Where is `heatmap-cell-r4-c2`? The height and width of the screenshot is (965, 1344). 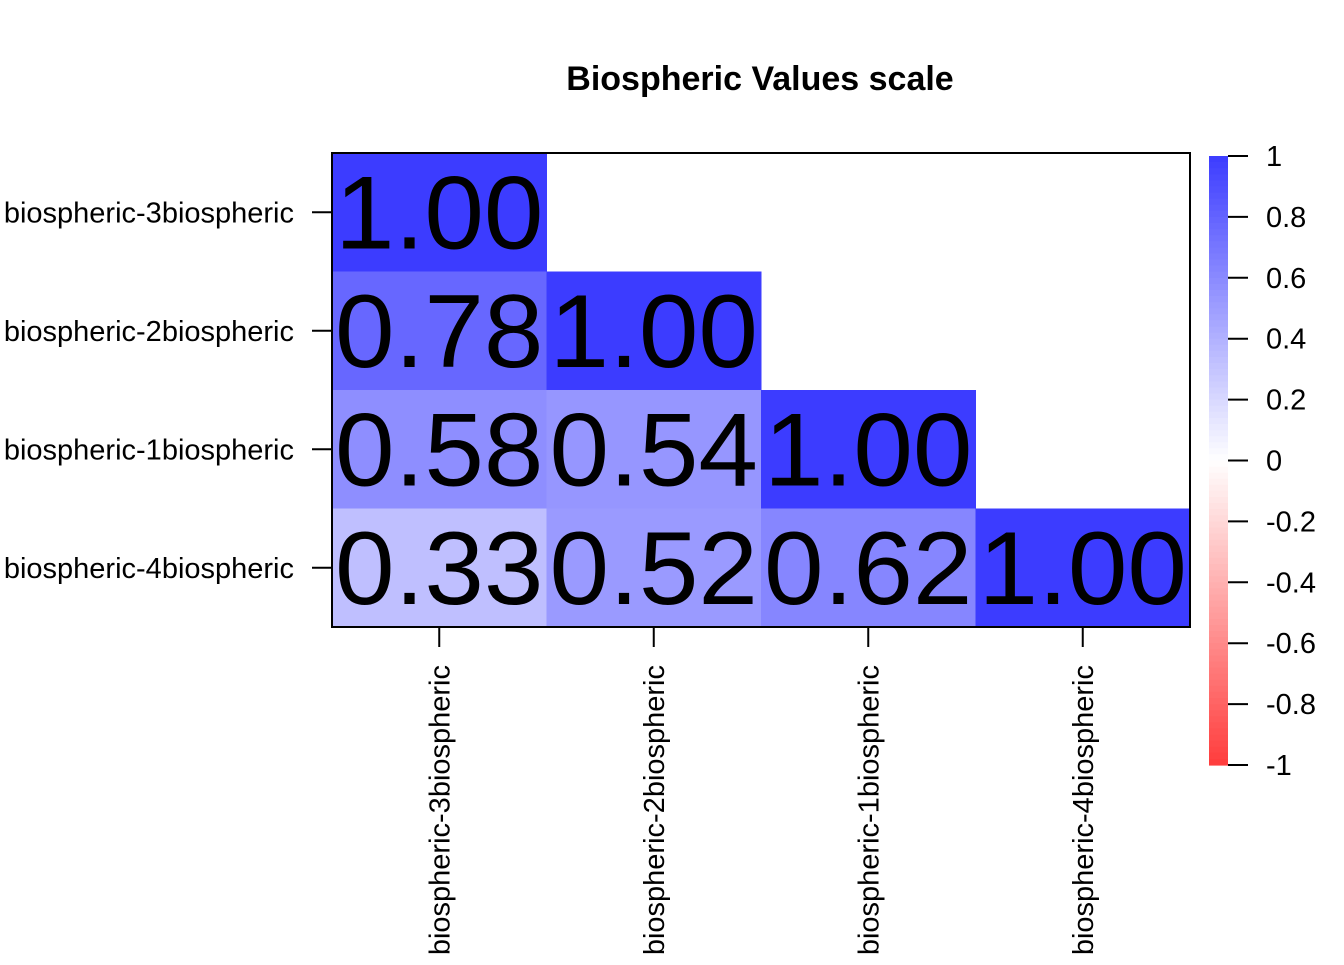
heatmap-cell-r4-c2 is located at coordinates (654, 568).